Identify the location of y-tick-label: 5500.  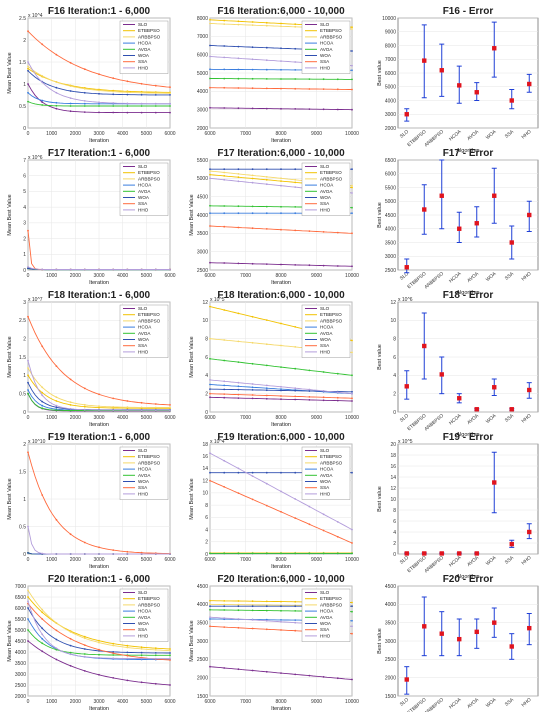
(390, 188).